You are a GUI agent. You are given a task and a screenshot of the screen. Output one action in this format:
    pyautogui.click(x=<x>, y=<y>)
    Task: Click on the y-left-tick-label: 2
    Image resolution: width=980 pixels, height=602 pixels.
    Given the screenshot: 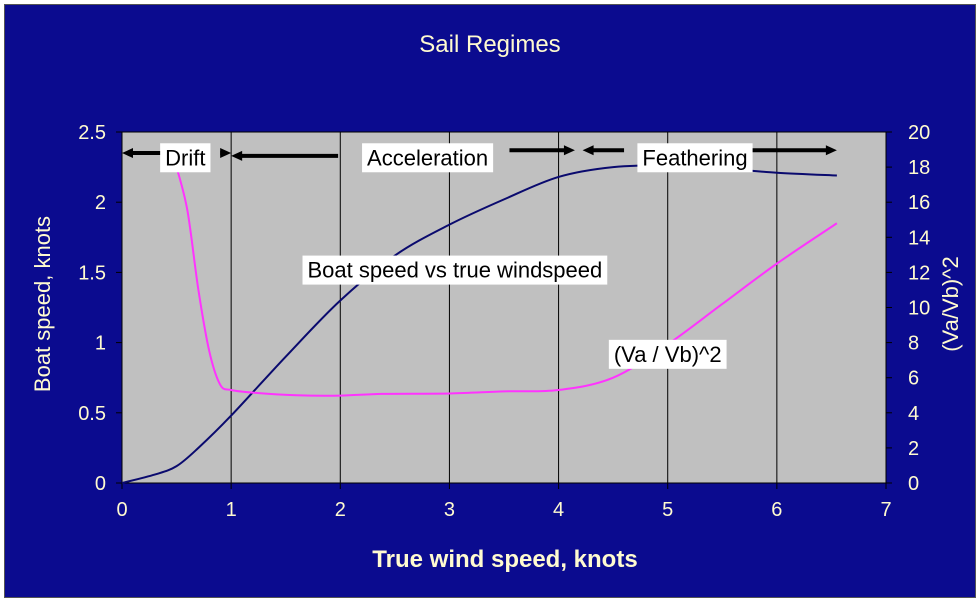 What is the action you would take?
    pyautogui.click(x=100, y=203)
    